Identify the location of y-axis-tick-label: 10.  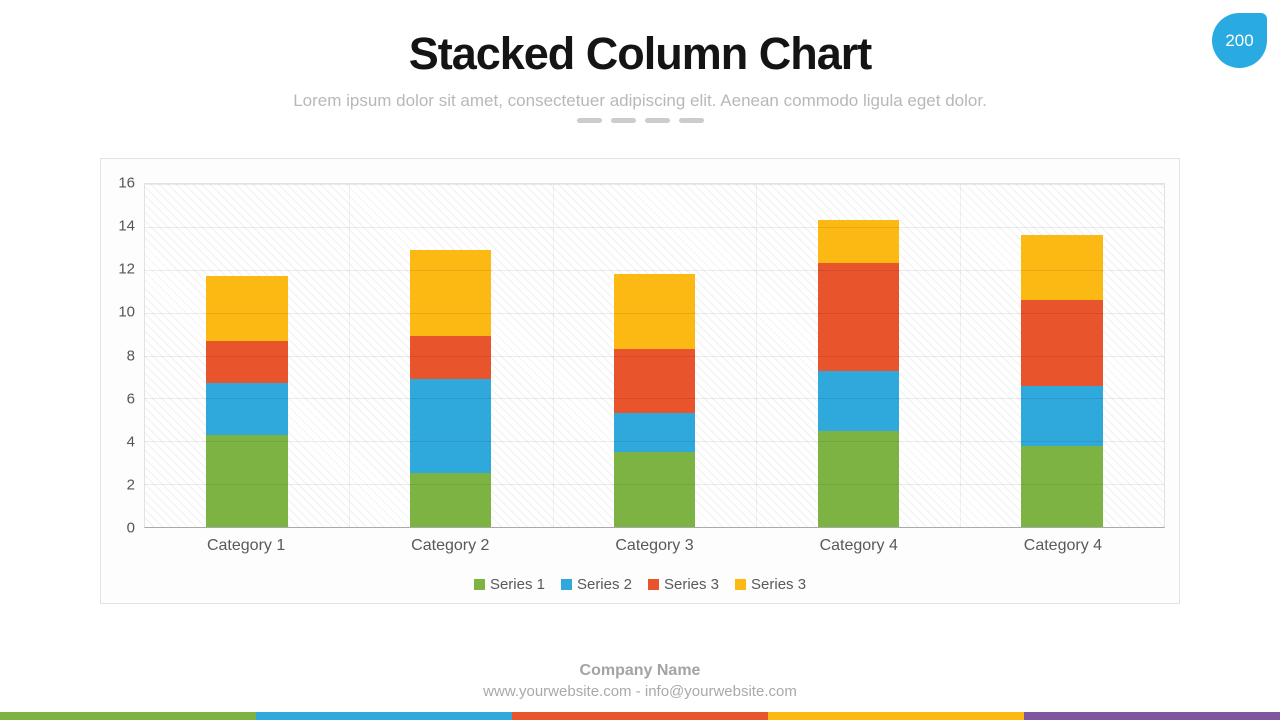
(126, 312).